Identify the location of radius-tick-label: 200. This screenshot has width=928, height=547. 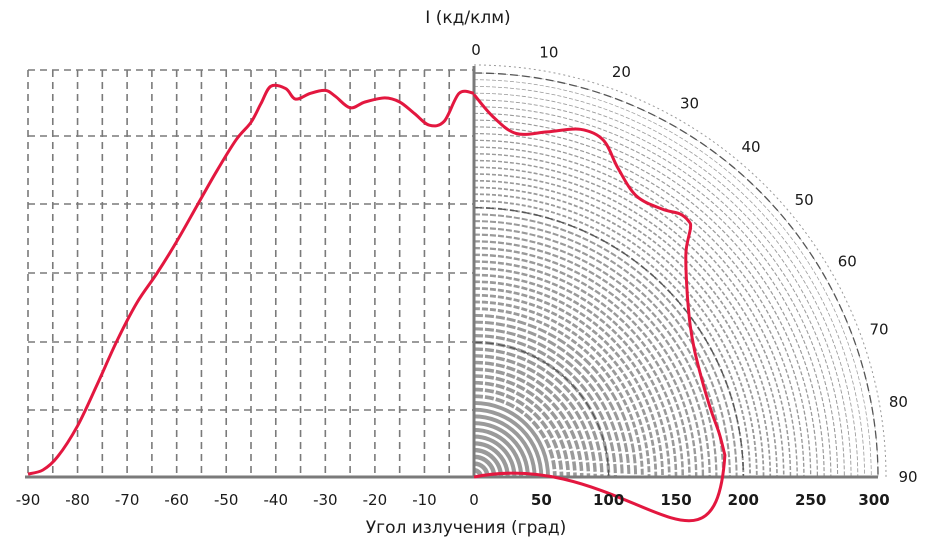
(743, 500).